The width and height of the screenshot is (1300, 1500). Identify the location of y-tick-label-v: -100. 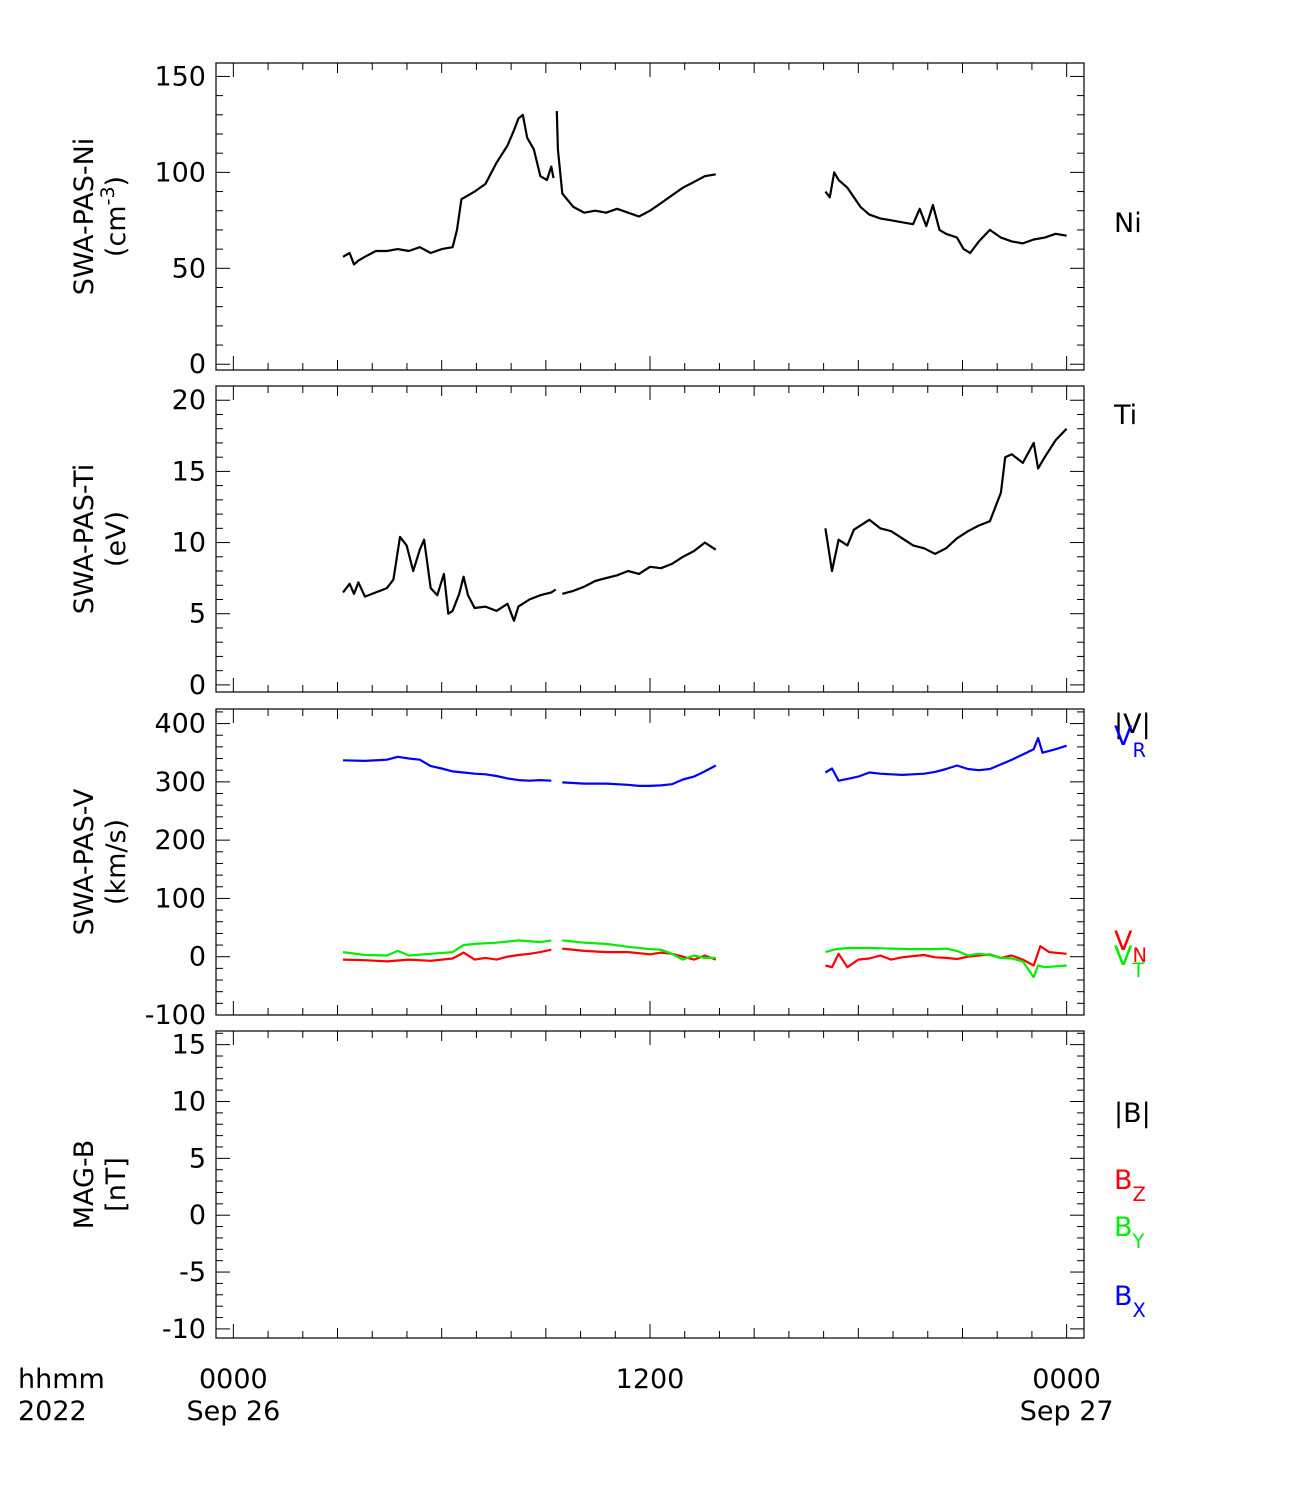
(175, 1015).